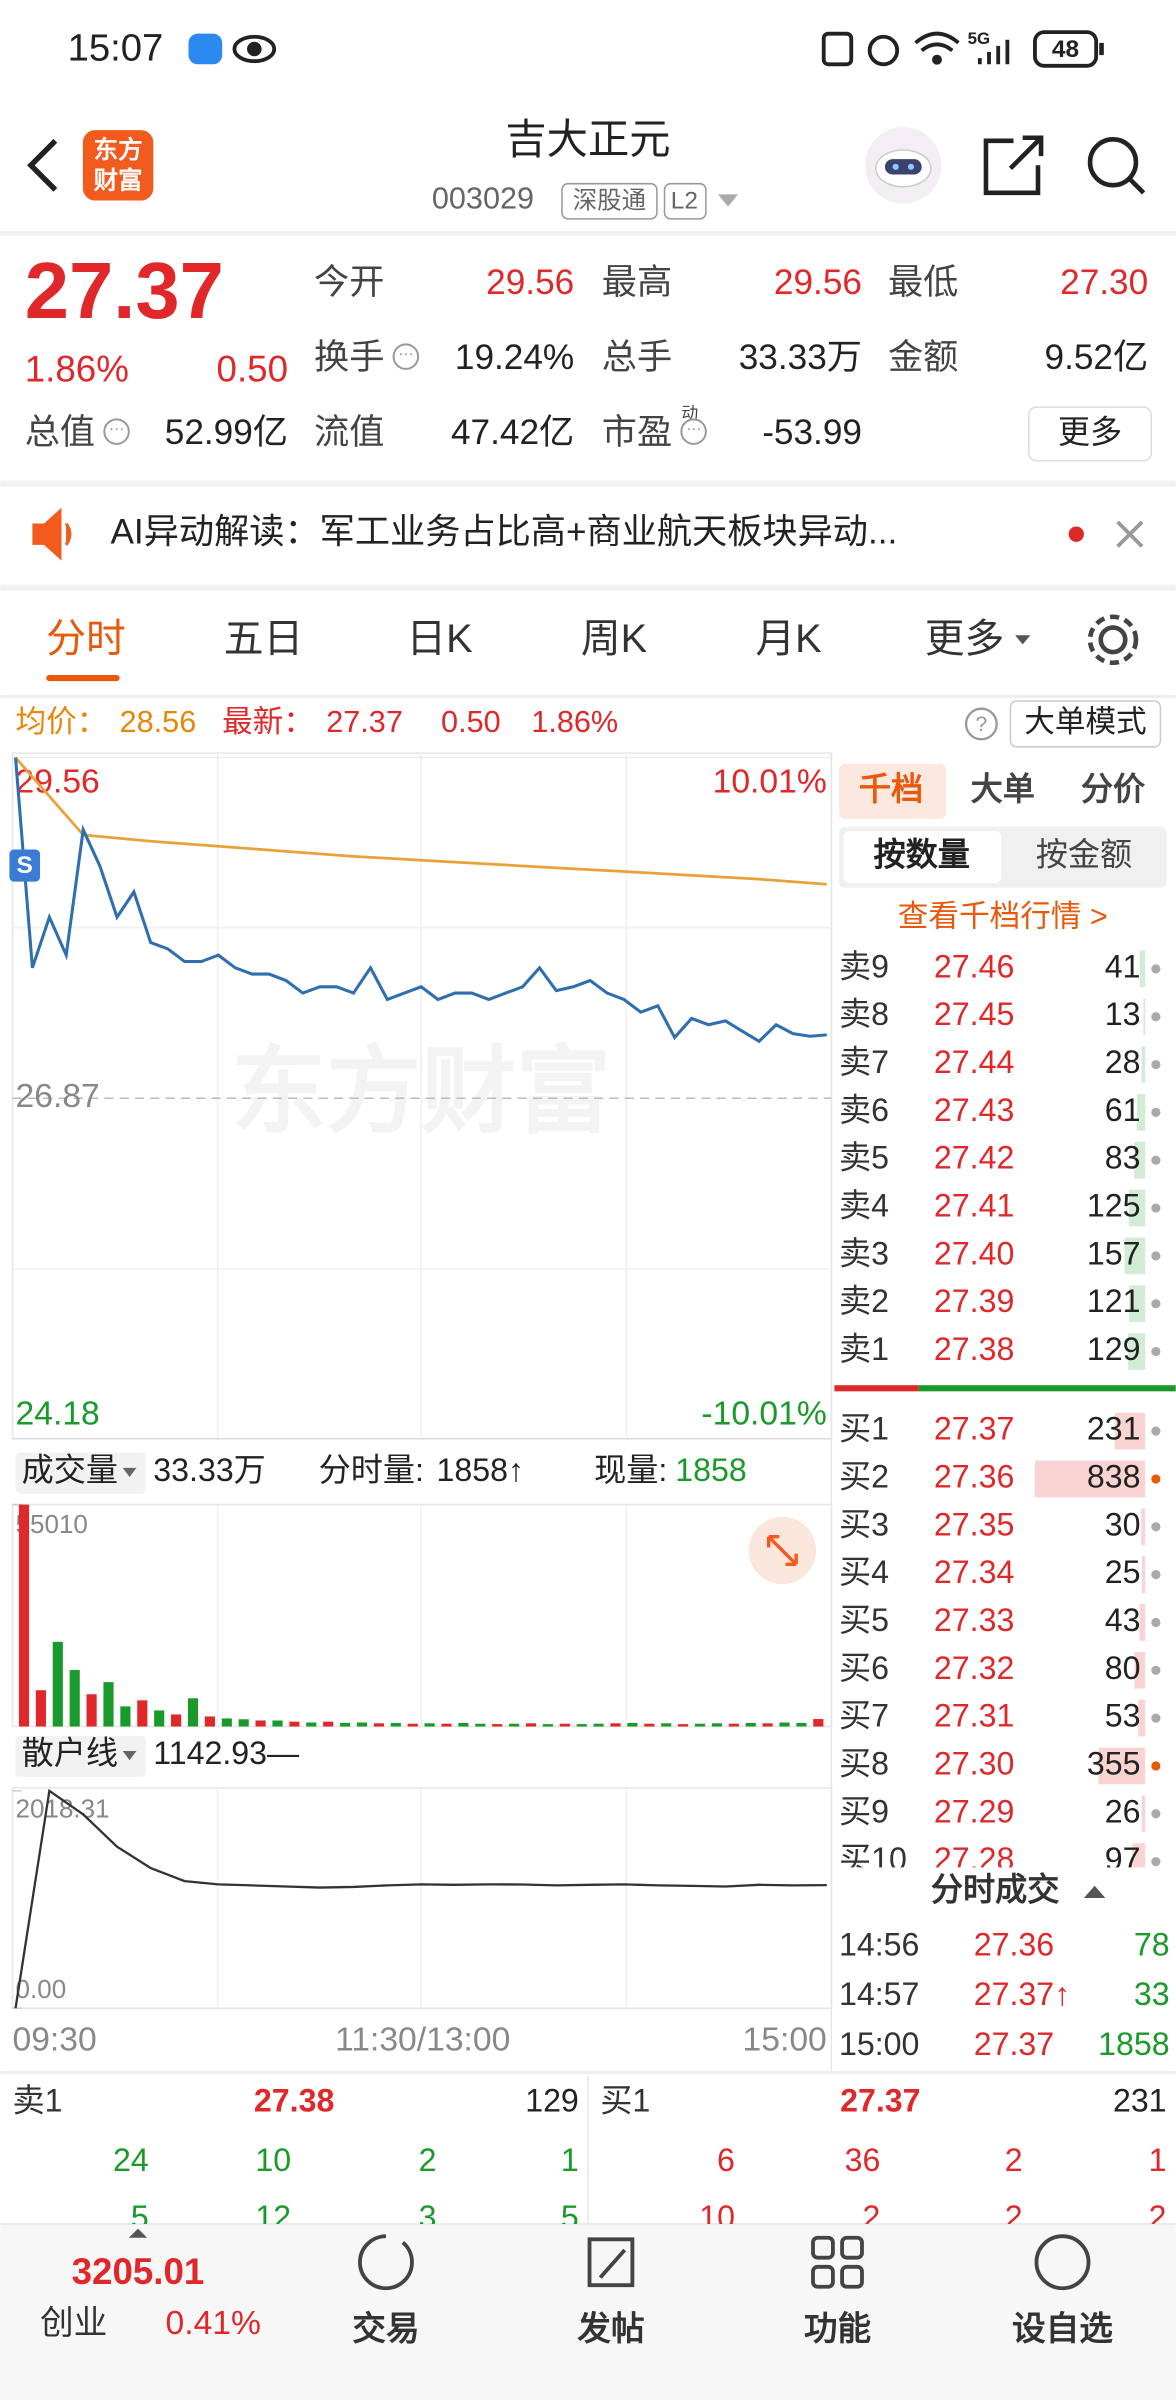 The image size is (1176, 2400). Describe the element at coordinates (995, 1889) in the screenshot. I see `trades-title: 分时成交` at that location.